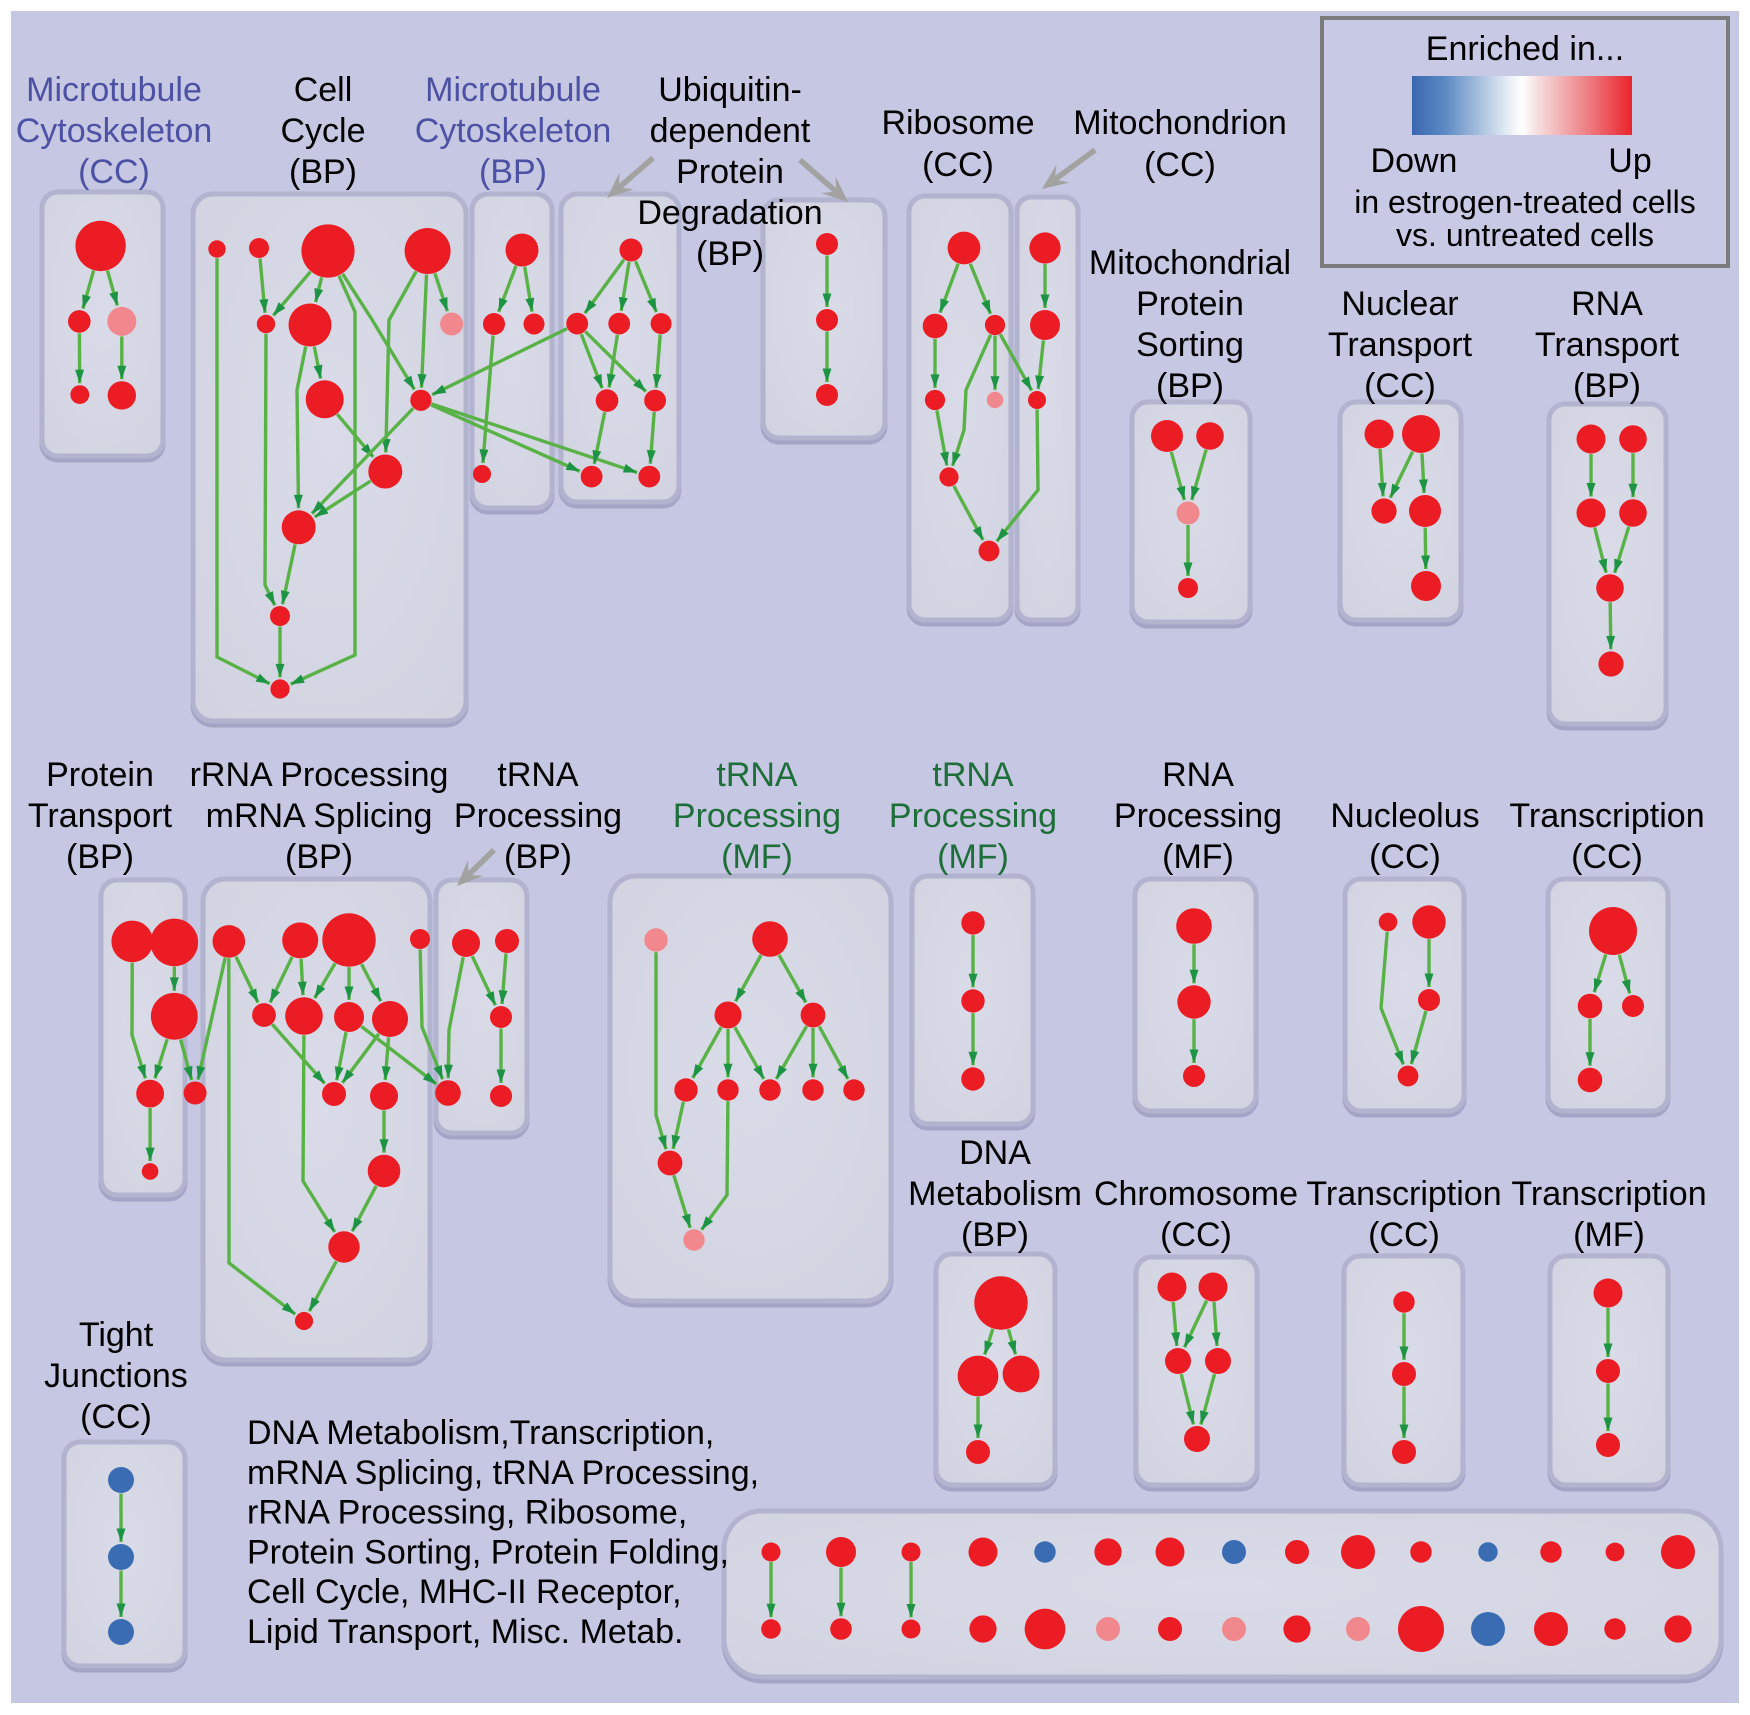  I want to click on svg-text: Nucleolus, so click(1404, 816).